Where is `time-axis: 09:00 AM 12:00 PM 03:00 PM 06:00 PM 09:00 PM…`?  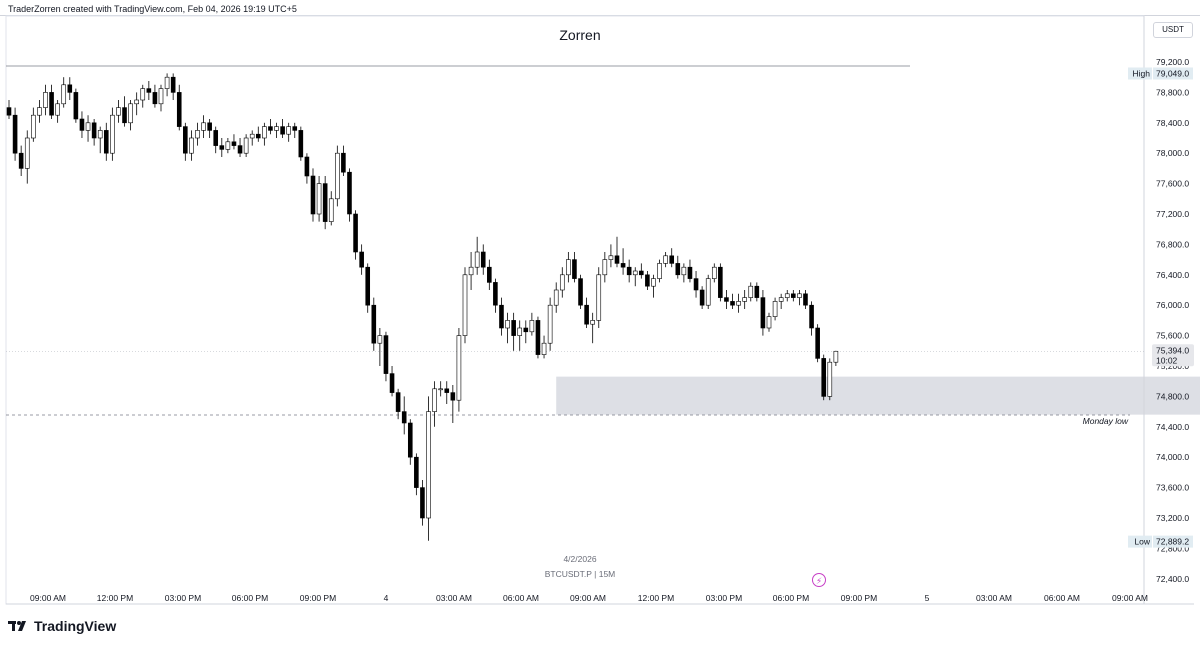
time-axis: 09:00 AM 12:00 PM 03:00 PM 06:00 PM 09:00 PM… is located at coordinates (589, 598).